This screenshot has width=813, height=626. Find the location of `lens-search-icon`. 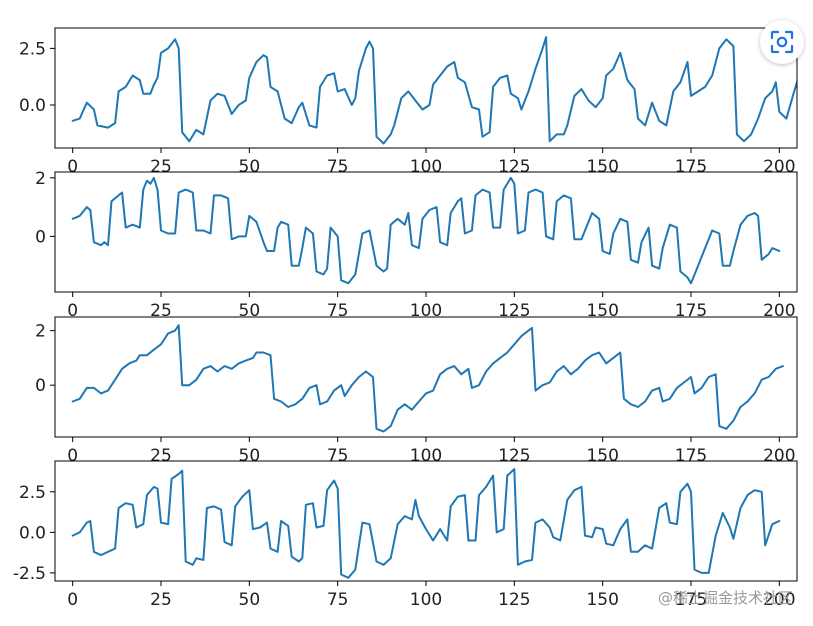

lens-search-icon is located at coordinates (782, 42).